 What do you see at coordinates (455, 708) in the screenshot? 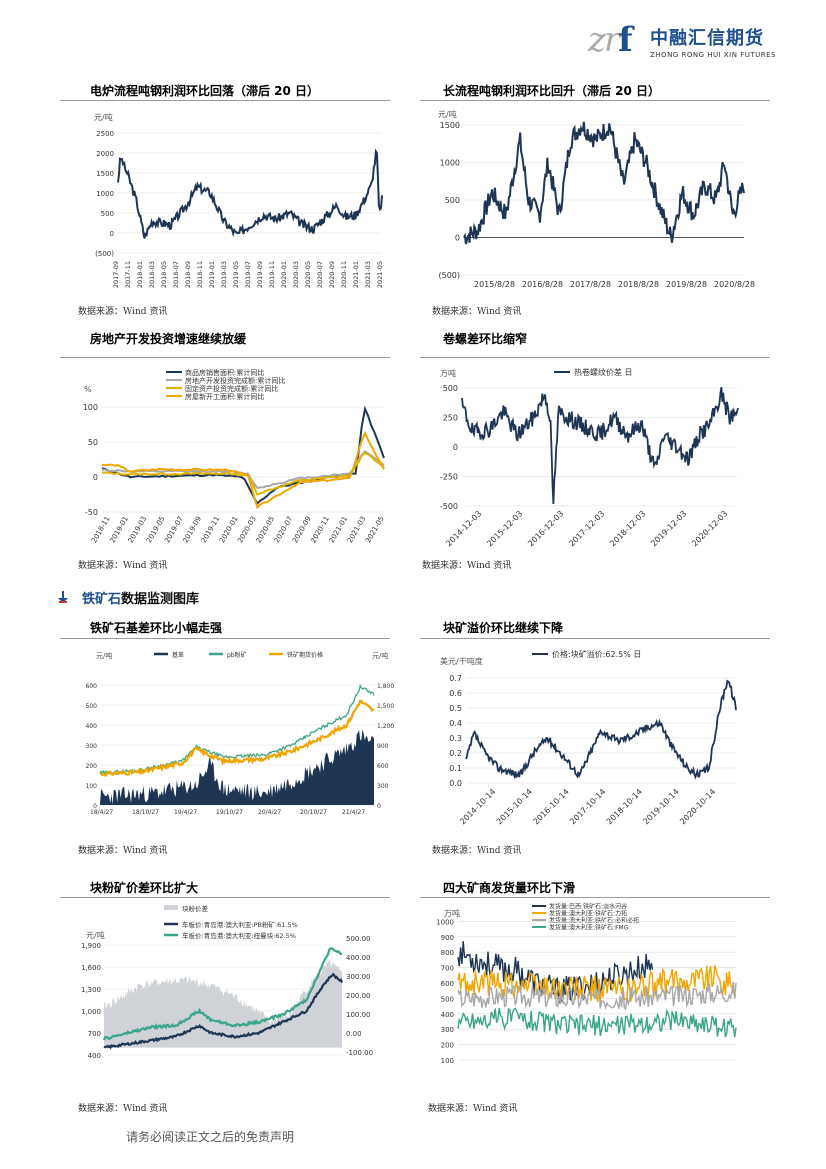
I see `y-tick-label: 0.5` at bounding box center [455, 708].